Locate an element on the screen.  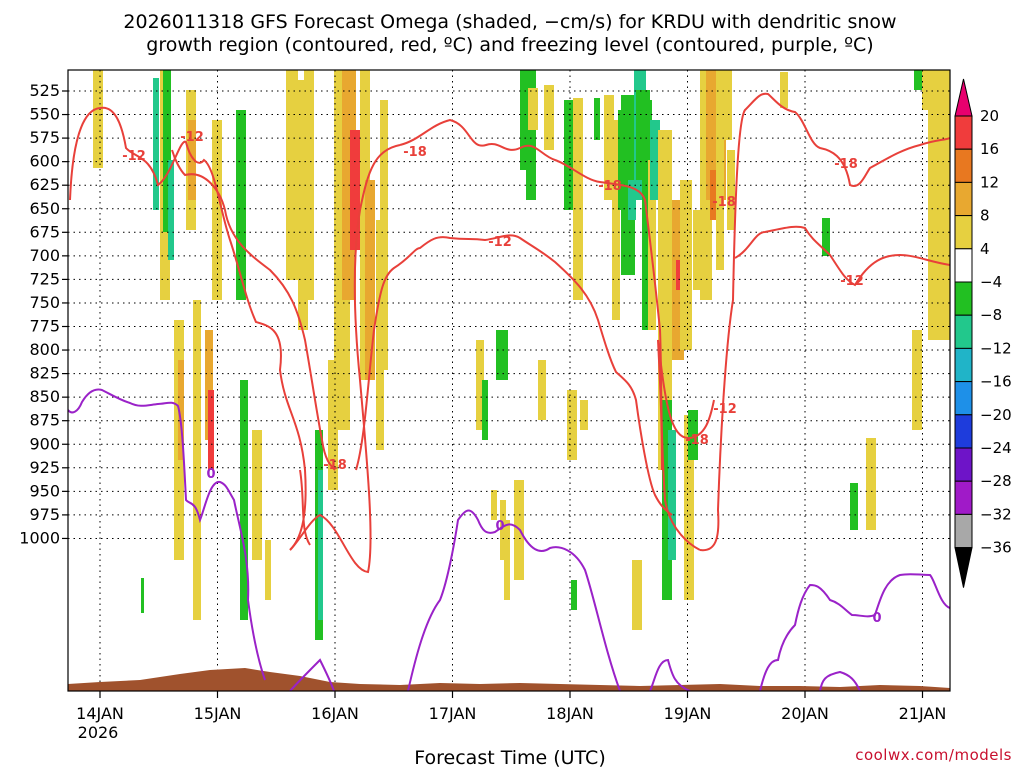
y-tick-label: 750 is located at coordinates (44, 302).